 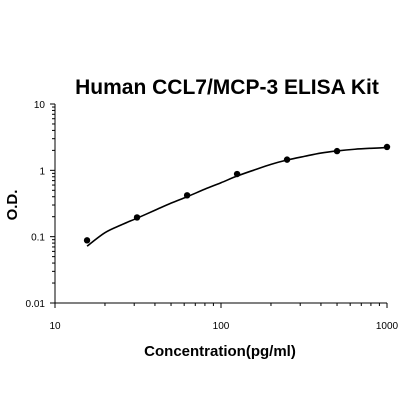 What do you see at coordinates (36, 304) in the screenshot?
I see `y-tick-label: 0.01` at bounding box center [36, 304].